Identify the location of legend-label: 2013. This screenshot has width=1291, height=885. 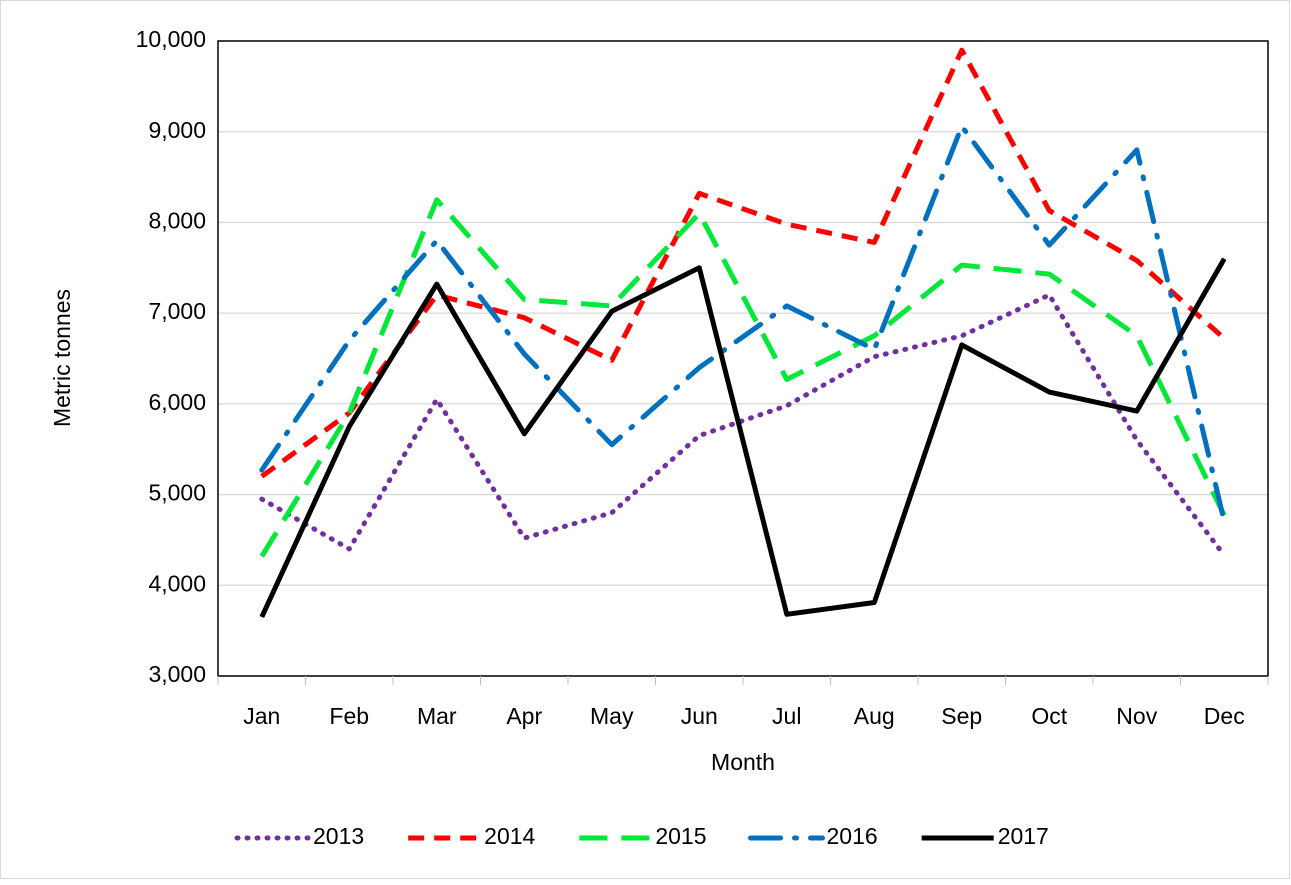
(338, 836).